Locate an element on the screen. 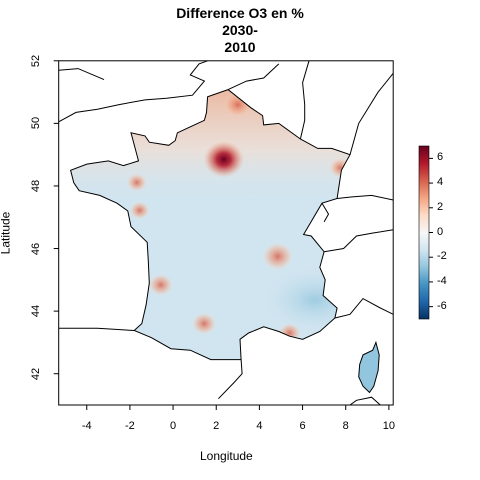 The width and height of the screenshot is (480, 480). uk-coast is located at coordinates (133, 91).